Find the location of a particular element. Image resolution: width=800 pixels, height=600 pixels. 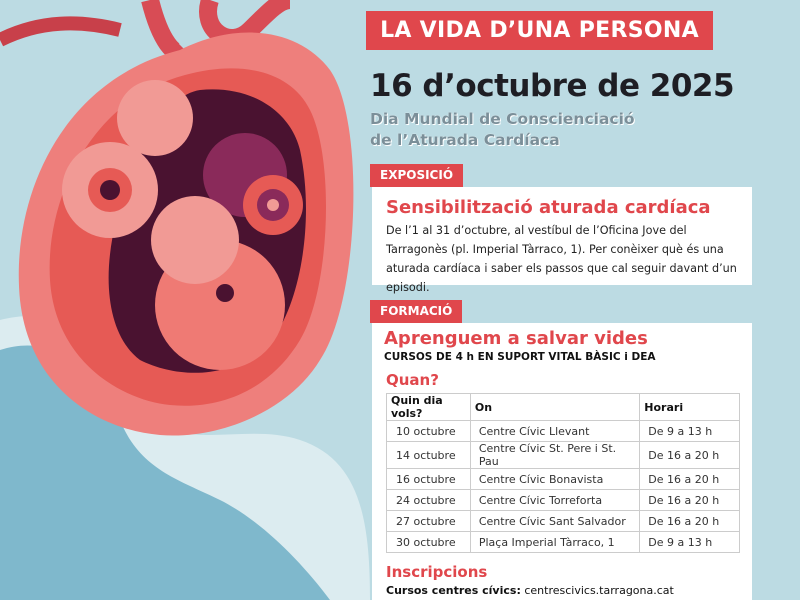

venue-cell: Centre Cívic Llevant is located at coordinates (555, 431).